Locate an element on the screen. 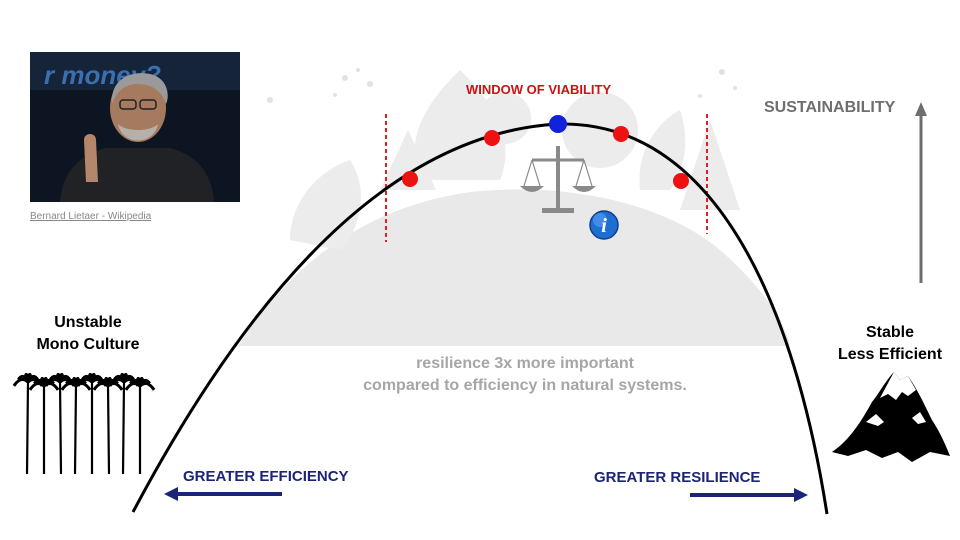 This screenshot has height=540, width=960. balance-scale-icon is located at coordinates (558, 179).